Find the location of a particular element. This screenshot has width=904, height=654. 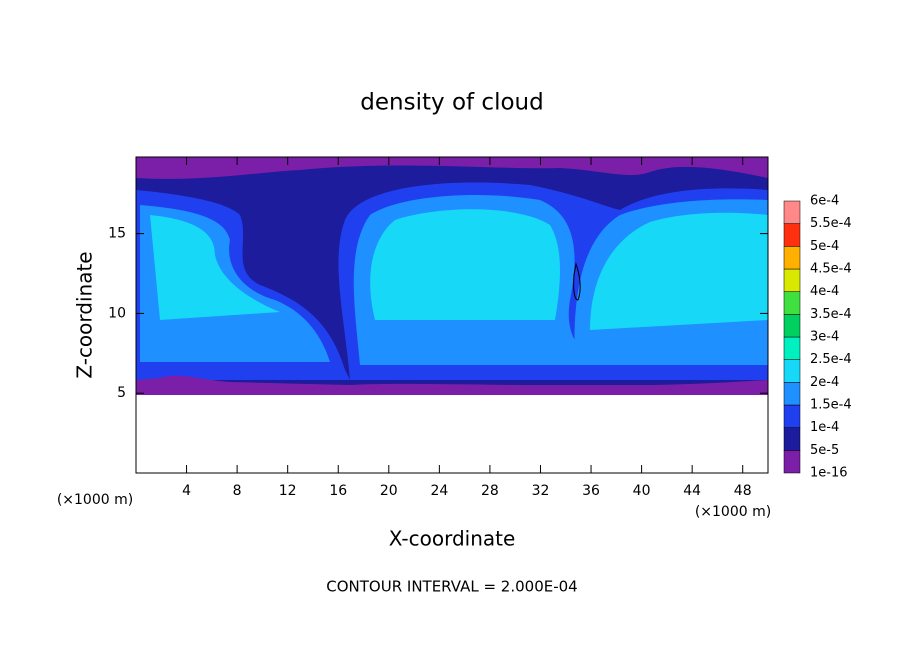

x-tick-label: 12 is located at coordinates (288, 491).